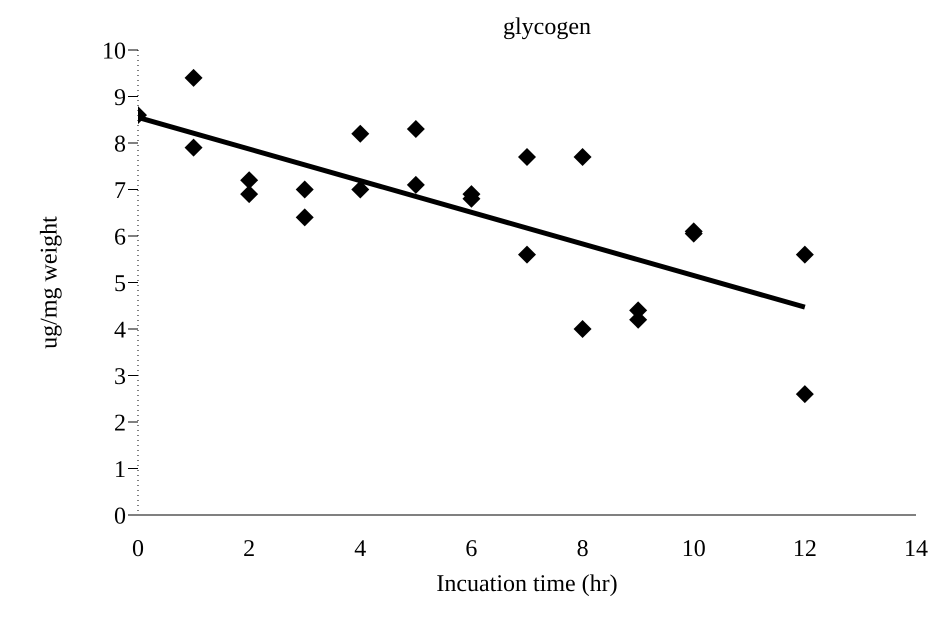  What do you see at coordinates (547, 27) in the screenshot?
I see `chart-title: glycogen` at bounding box center [547, 27].